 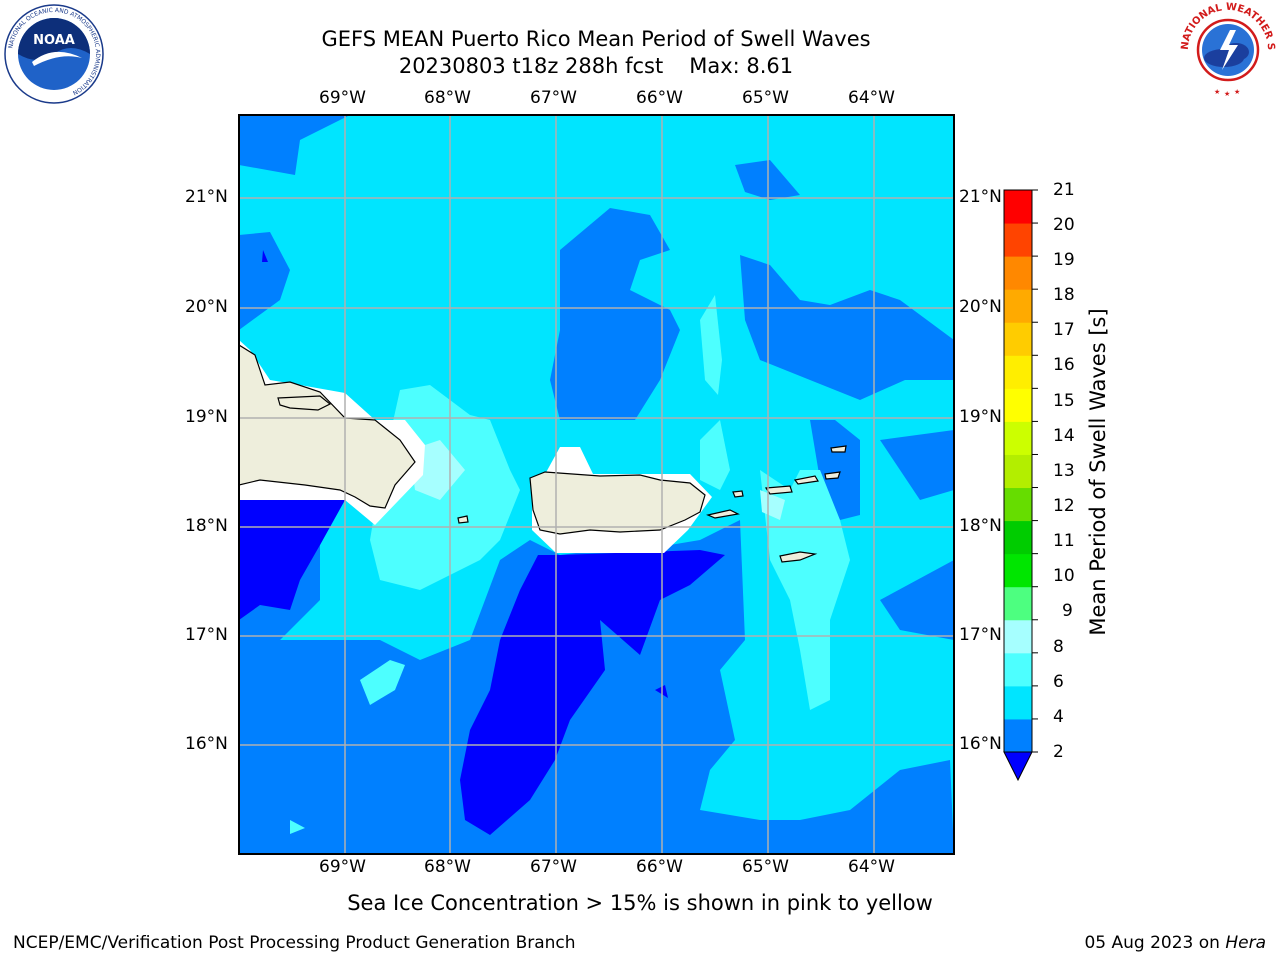 I want to click on lon-label-bottom: 65°W, so click(x=765, y=867).